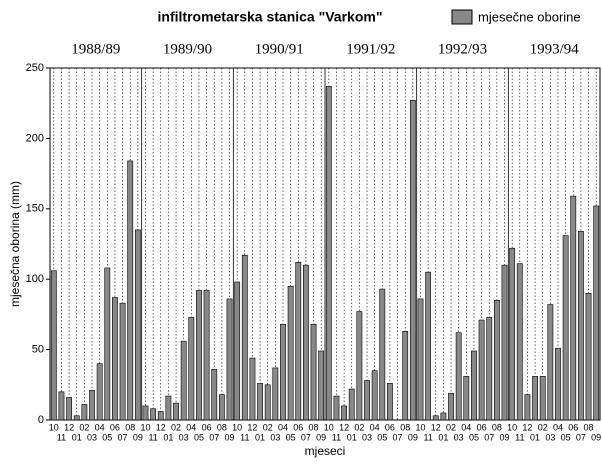 The image size is (602, 464). I want to click on chart-title: infiltrometarska stanica "Varkom", so click(270, 17).